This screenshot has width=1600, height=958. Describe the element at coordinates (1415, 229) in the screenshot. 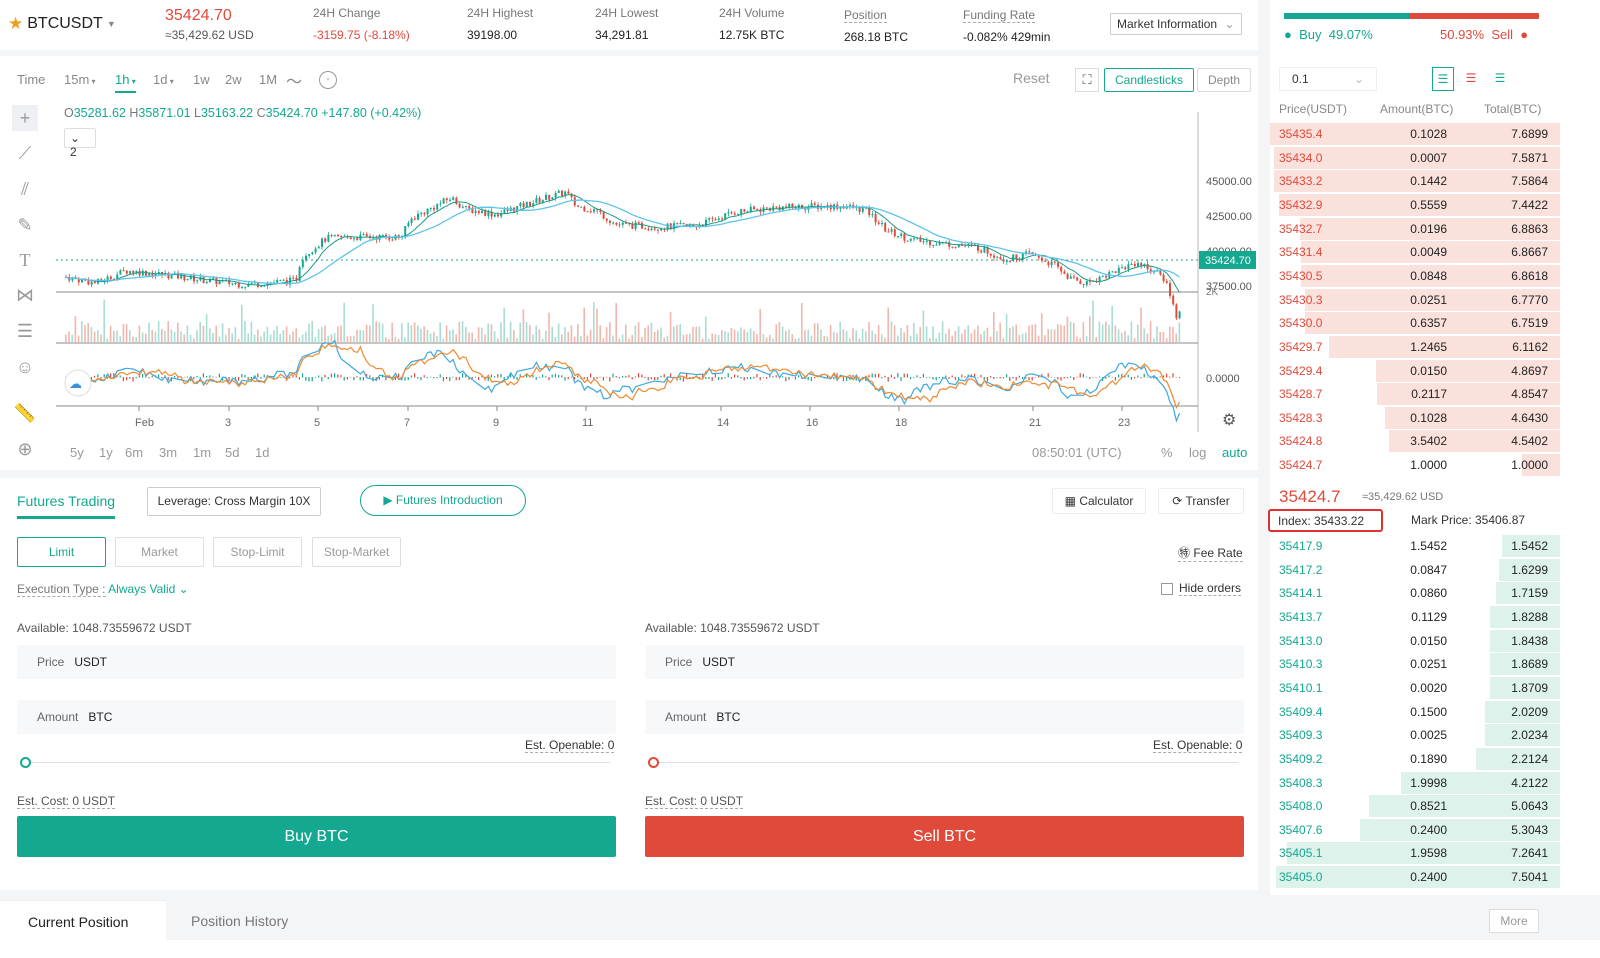

I see `ask-row: 35432.7 0.0196 6.8863` at that location.